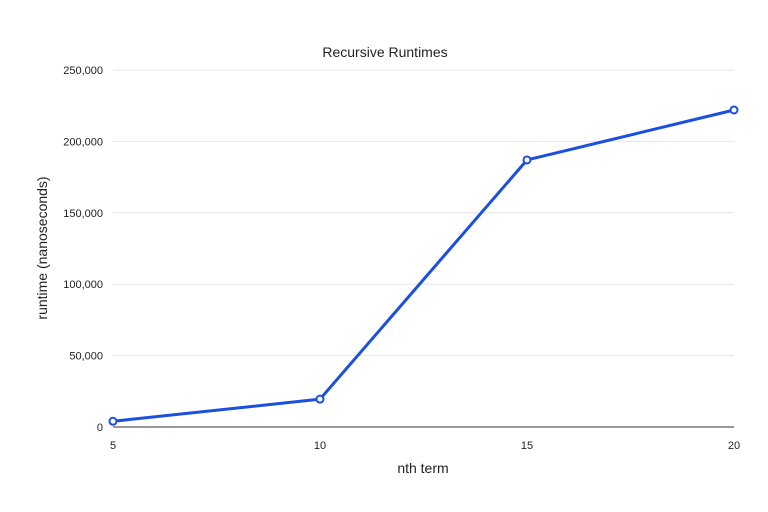 This screenshot has height=512, width=768. I want to click on y-tick-label: 100,000, so click(83, 285).